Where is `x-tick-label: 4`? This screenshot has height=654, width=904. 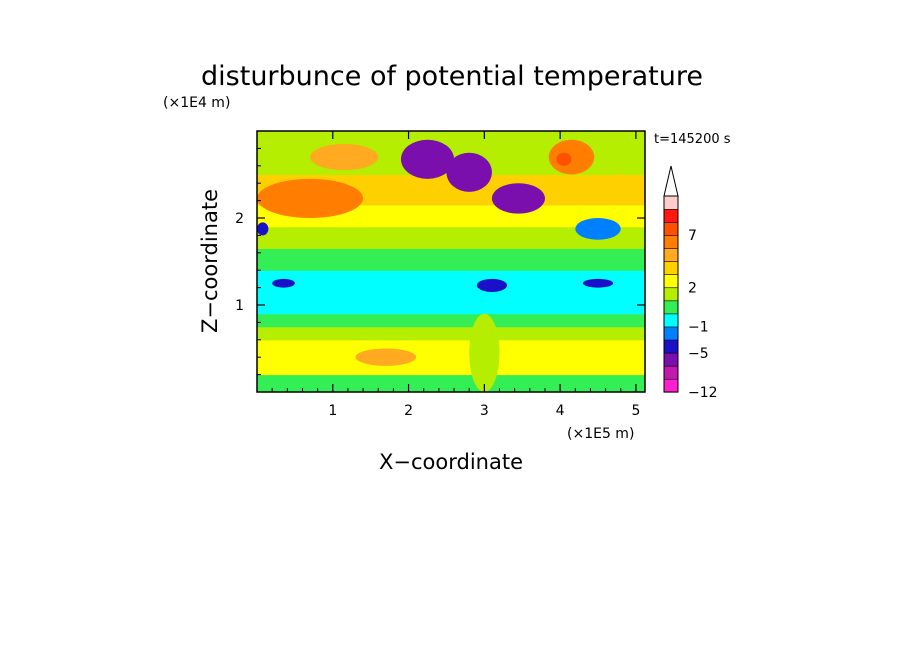 x-tick-label: 4 is located at coordinates (560, 411).